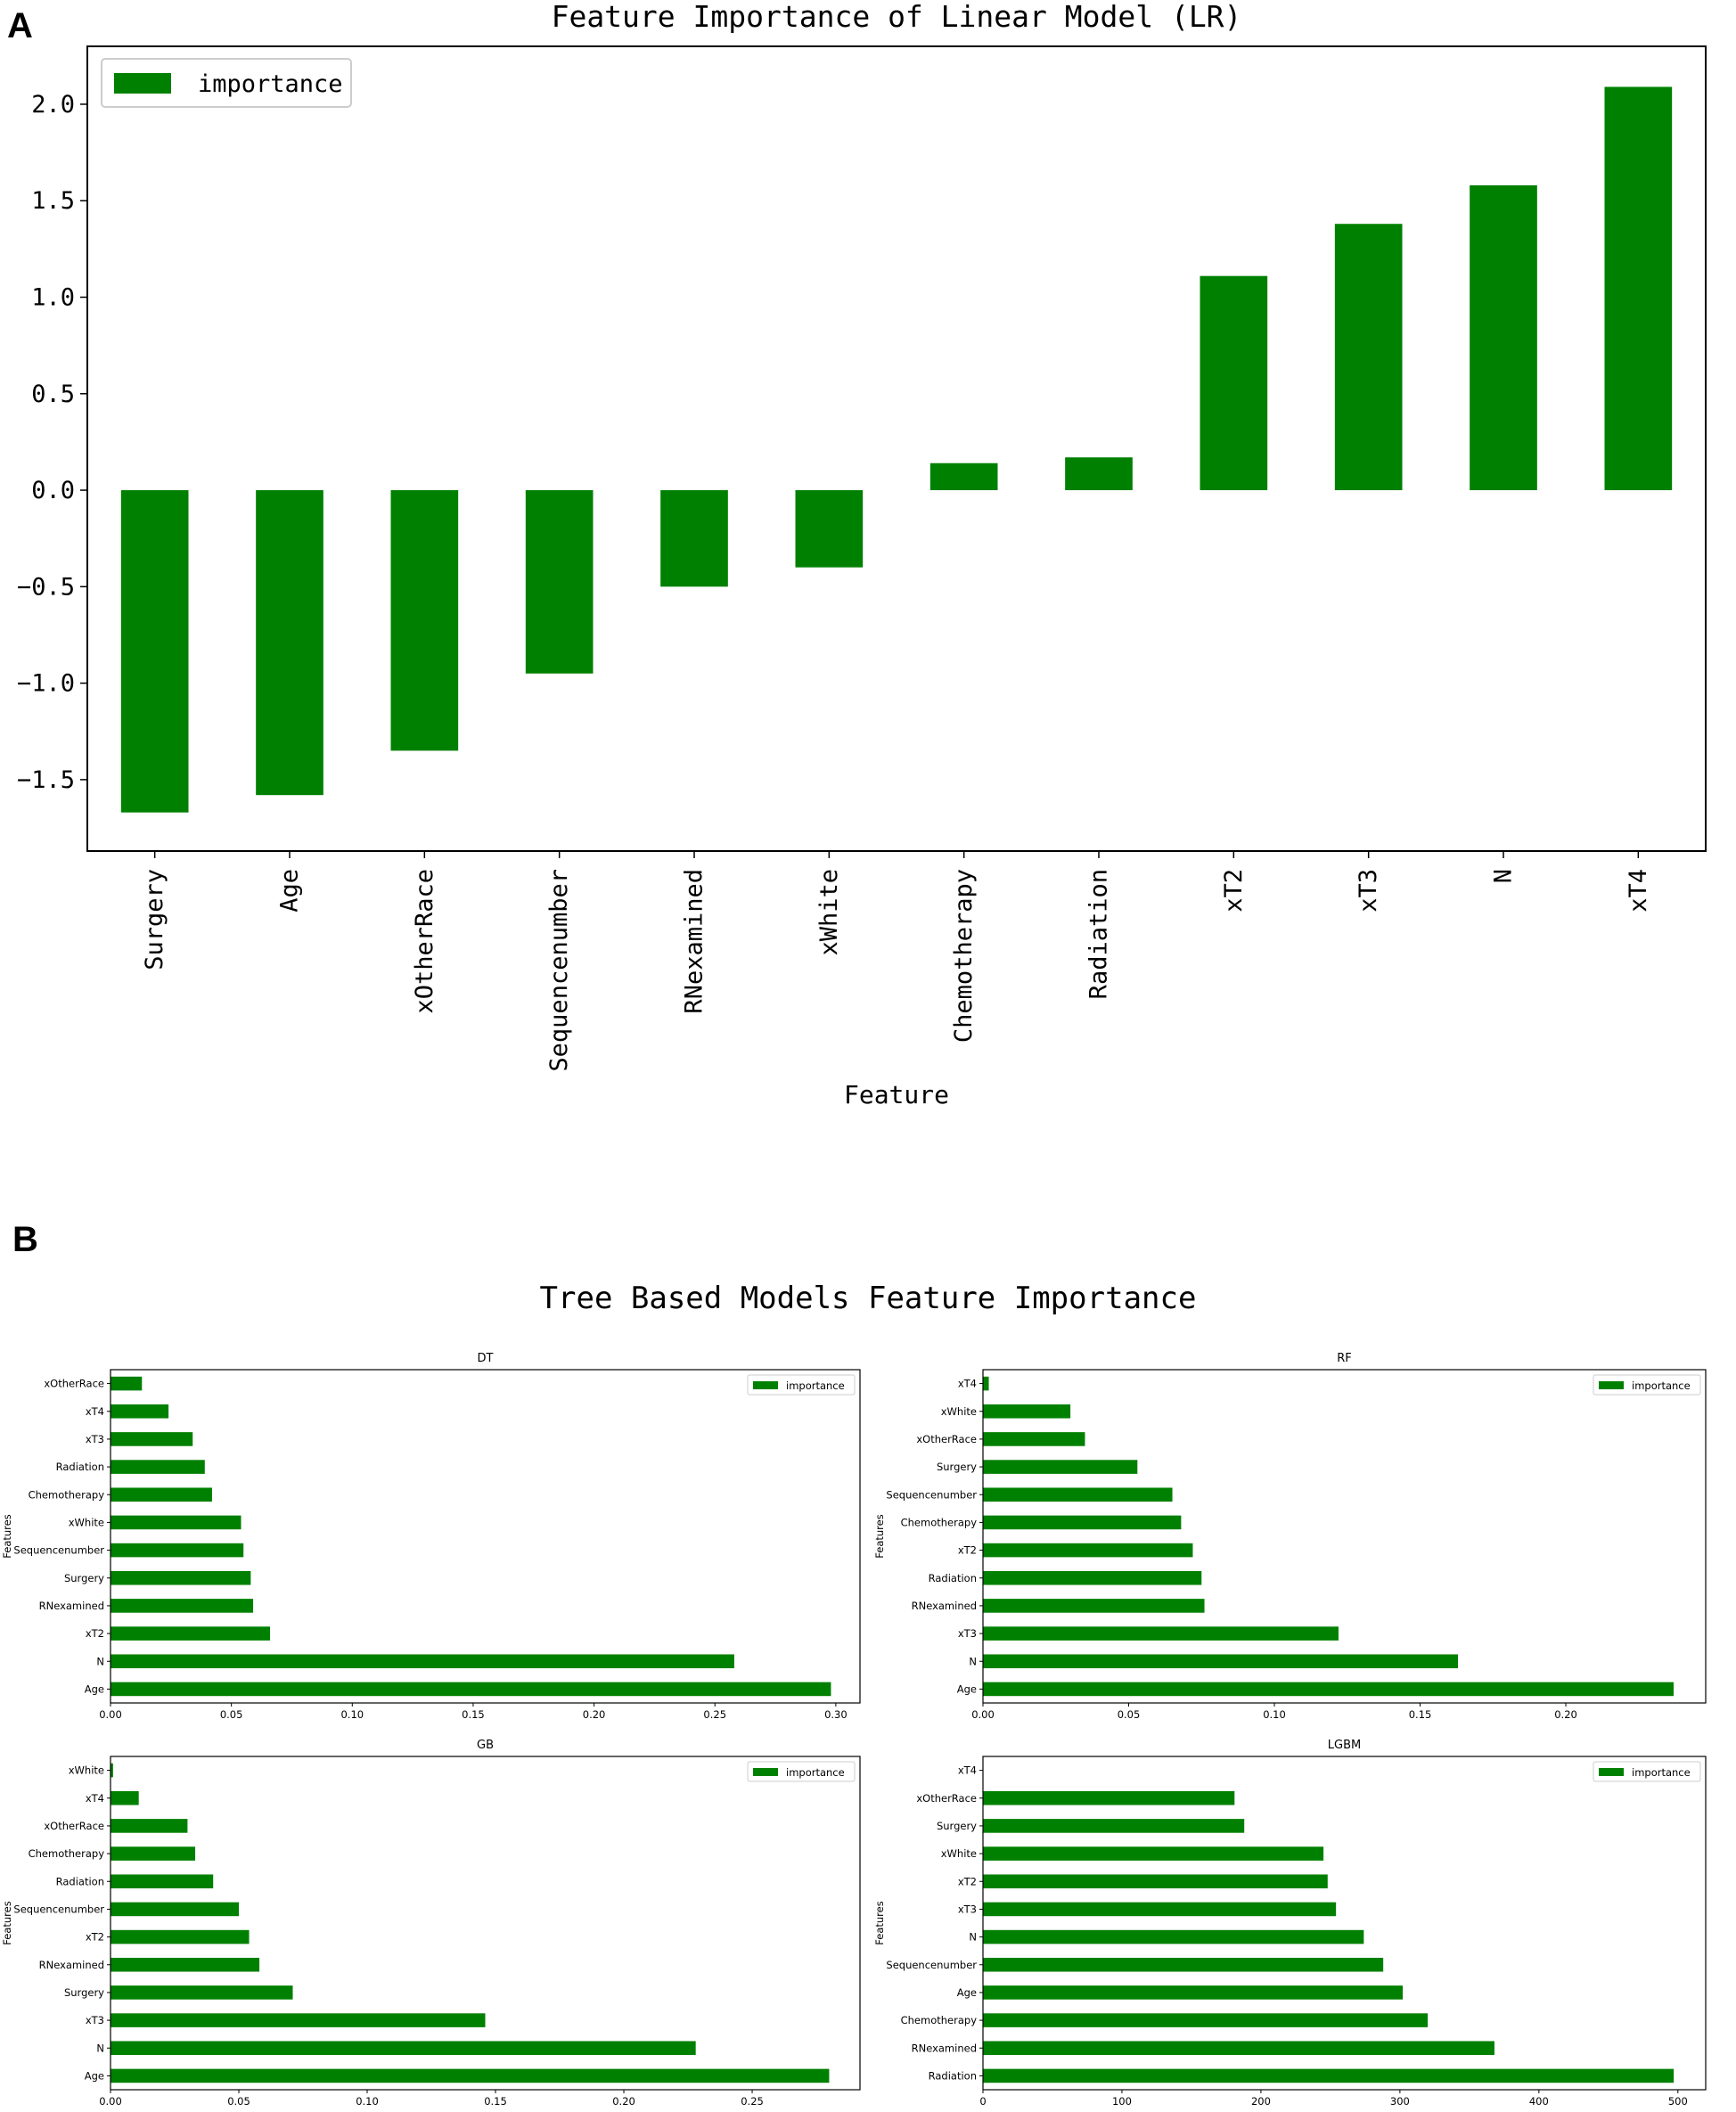 This screenshot has width=1736, height=2112. Describe the element at coordinates (897, 17) in the screenshot. I see `lr-title: Feature Importance of Linear Model (LR)` at that location.